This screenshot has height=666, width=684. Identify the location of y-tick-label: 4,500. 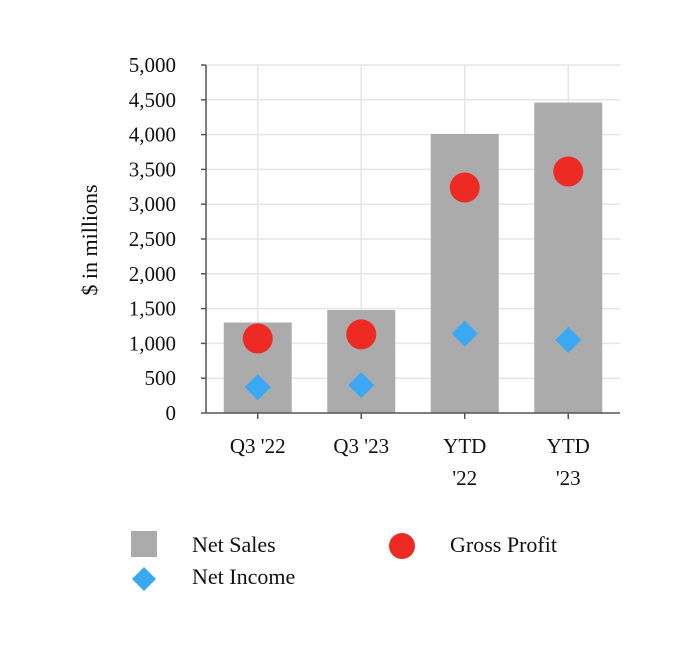
(152, 100).